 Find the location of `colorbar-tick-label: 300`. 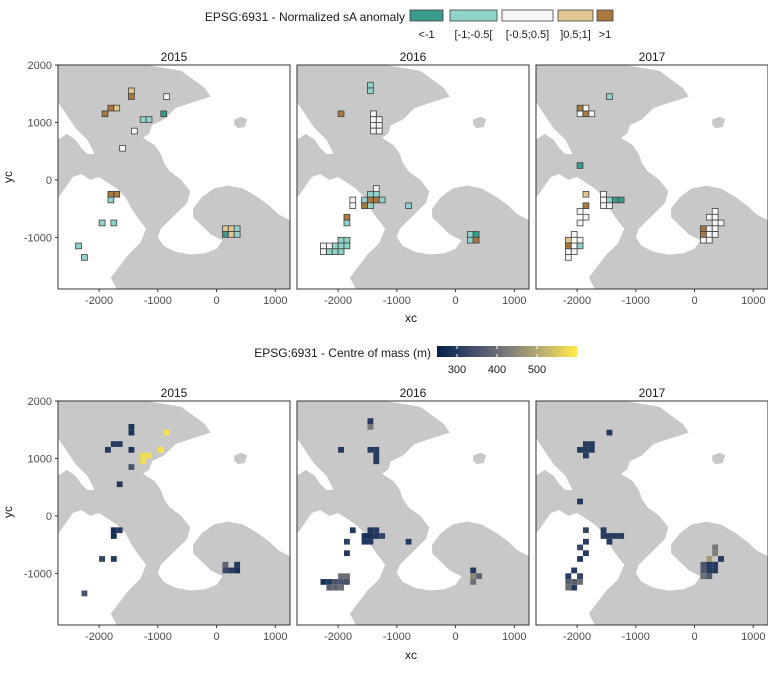

colorbar-tick-label: 300 is located at coordinates (457, 370).